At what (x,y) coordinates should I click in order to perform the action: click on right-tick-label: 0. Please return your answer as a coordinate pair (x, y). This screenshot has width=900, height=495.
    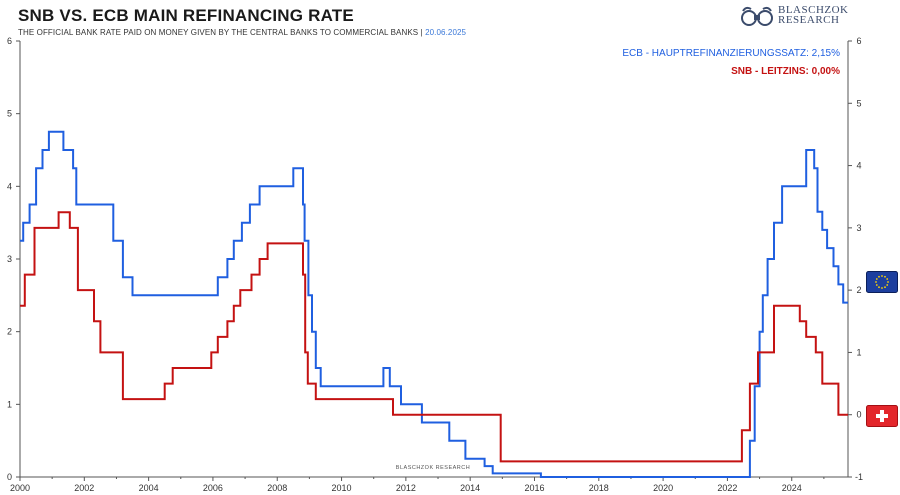
    Looking at the image, I should click on (858, 415).